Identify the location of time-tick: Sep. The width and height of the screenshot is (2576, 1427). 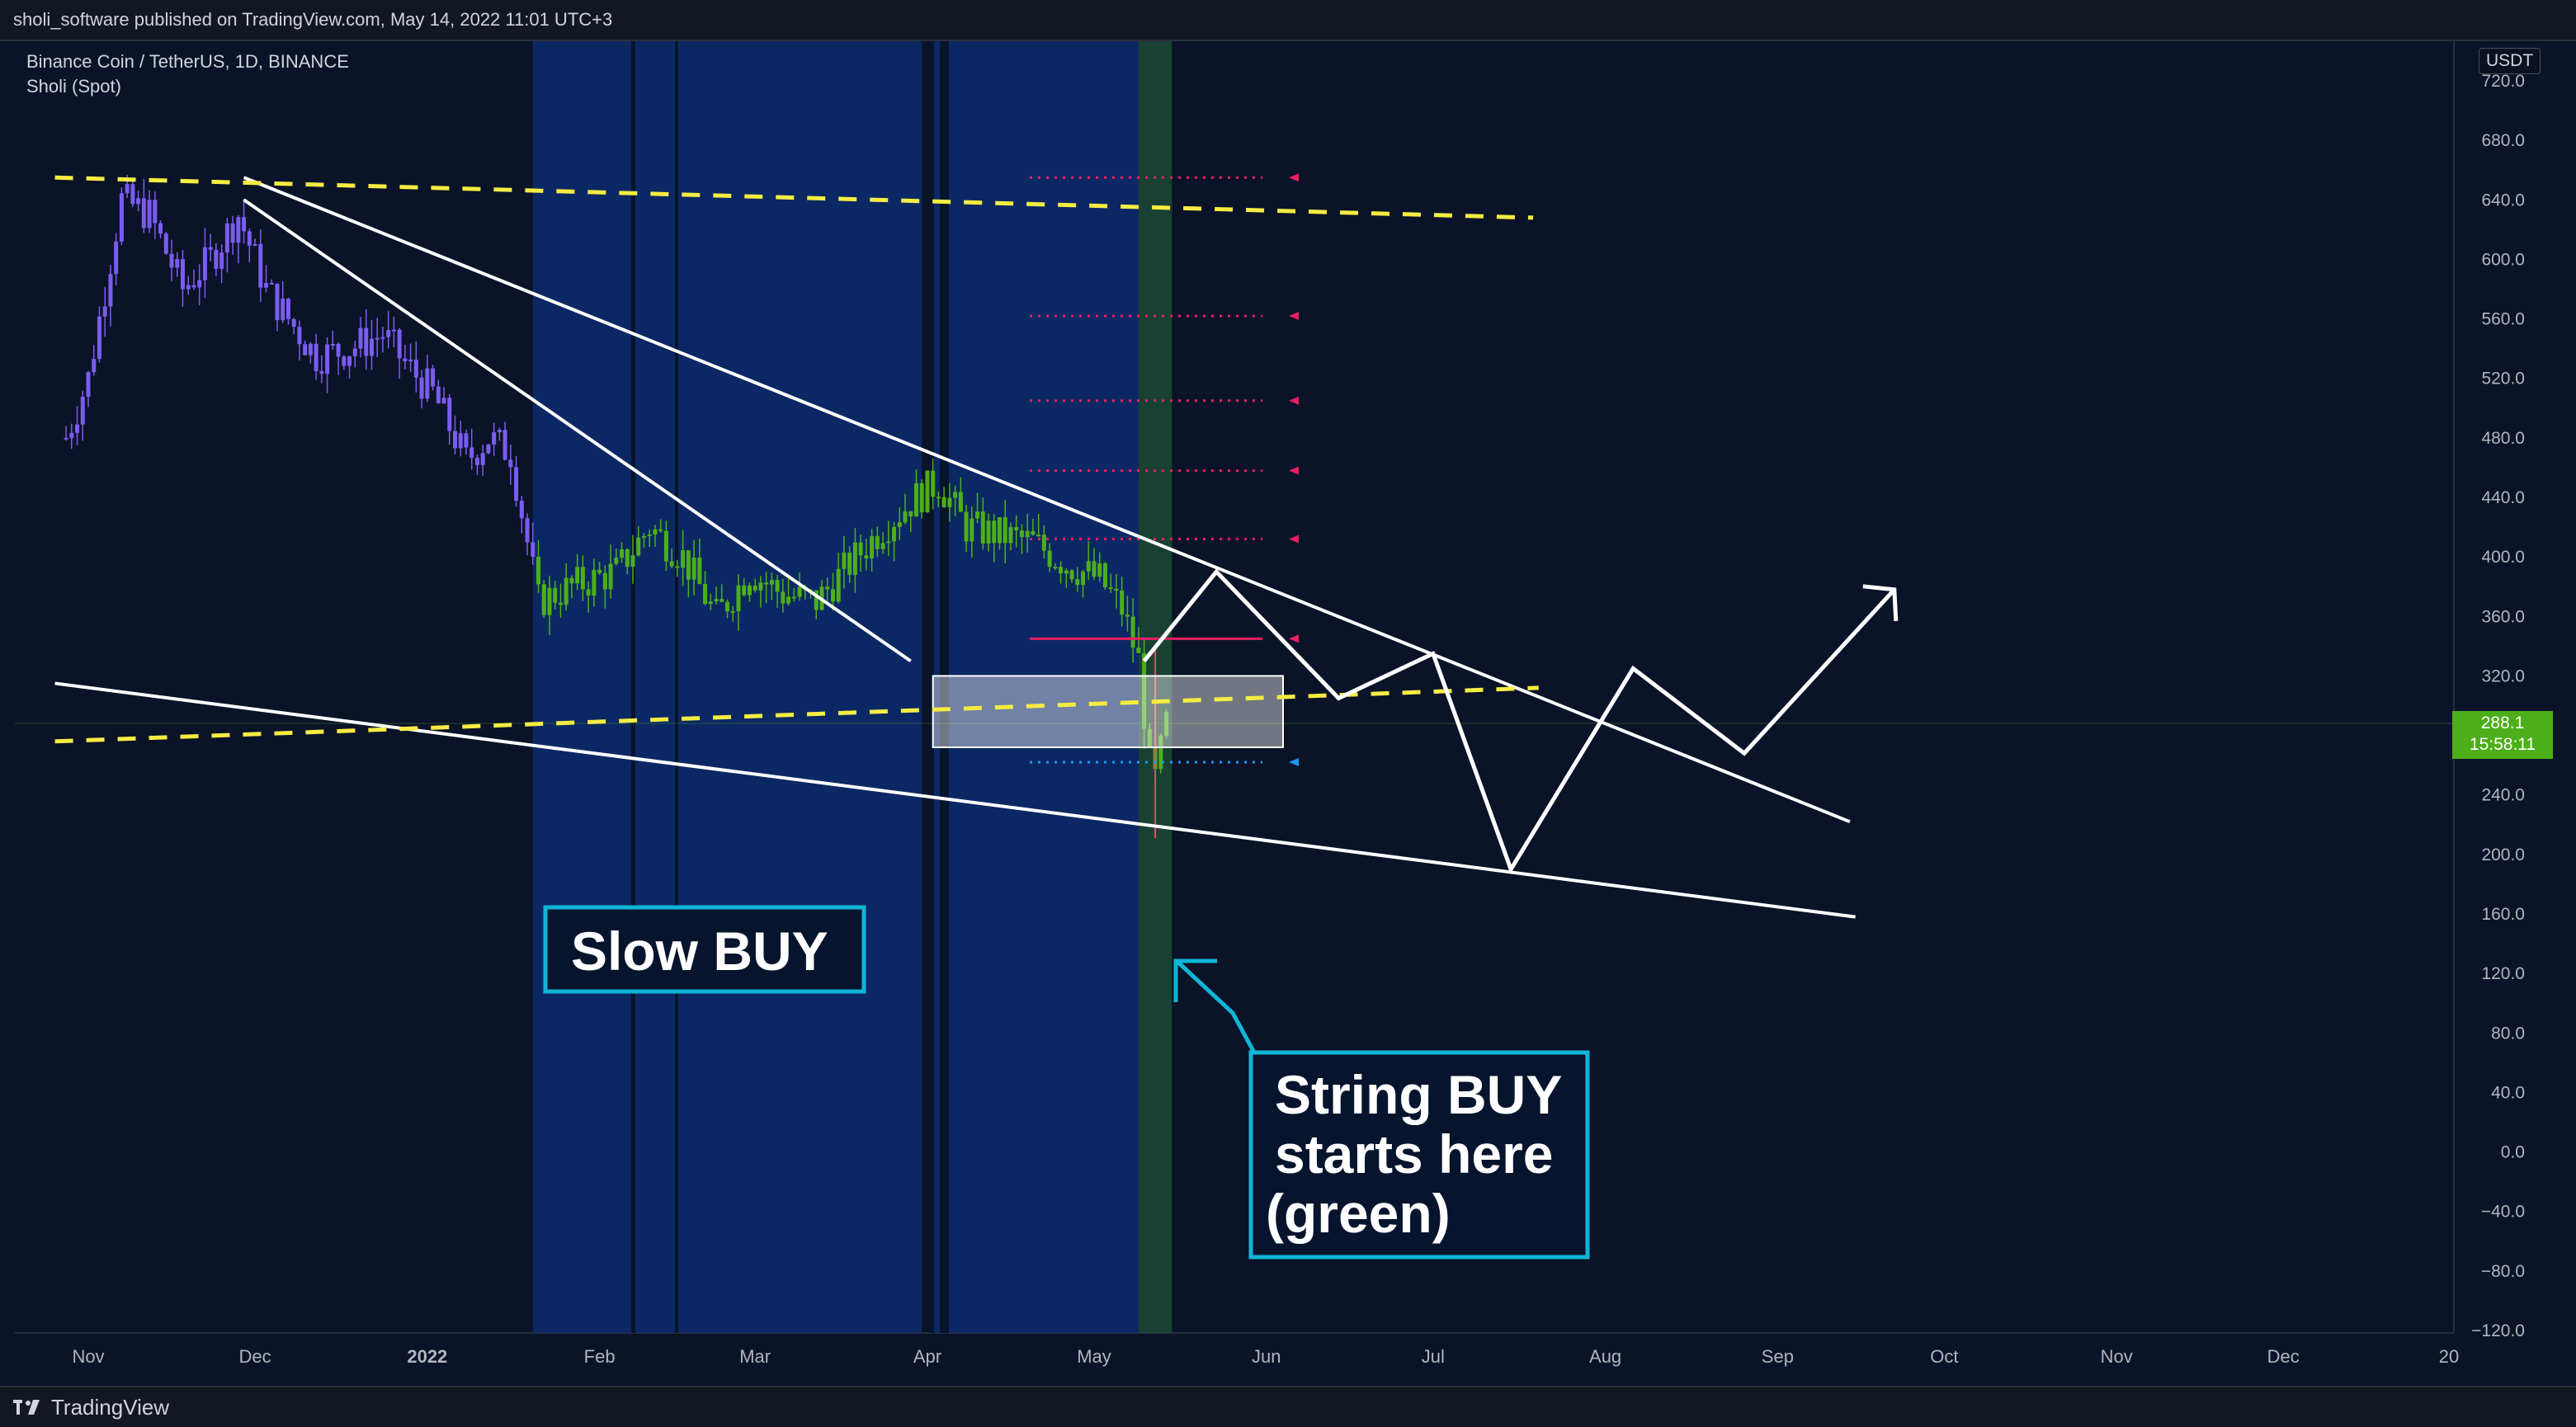
(1778, 1356).